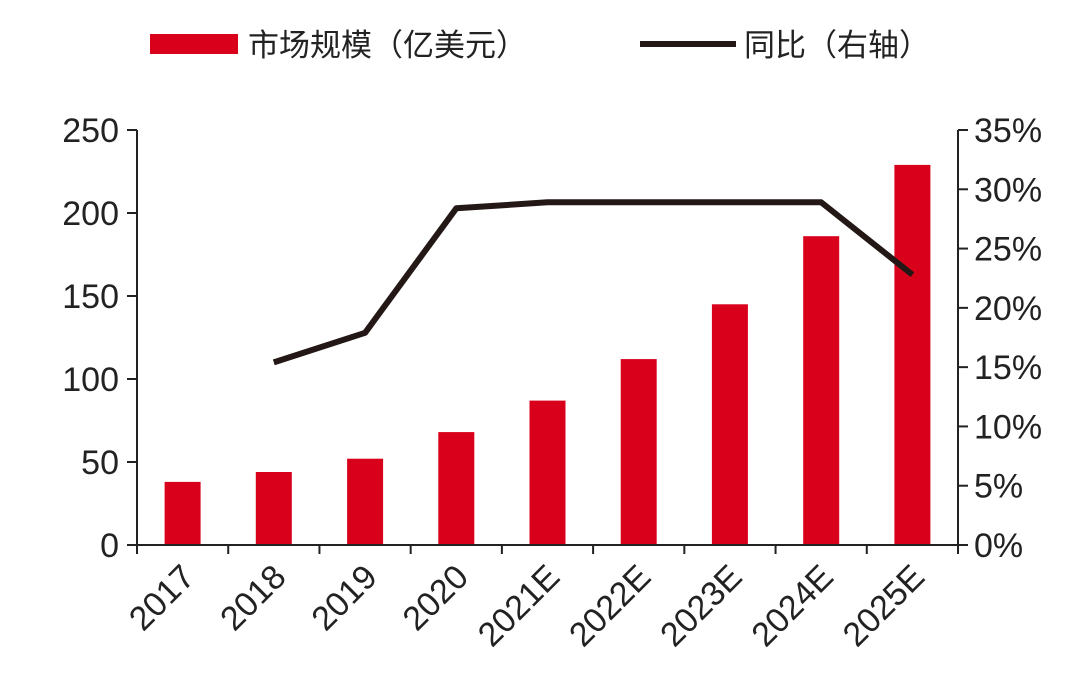  Describe the element at coordinates (109, 546) in the screenshot. I see `left-tick-label-0: 0` at that location.